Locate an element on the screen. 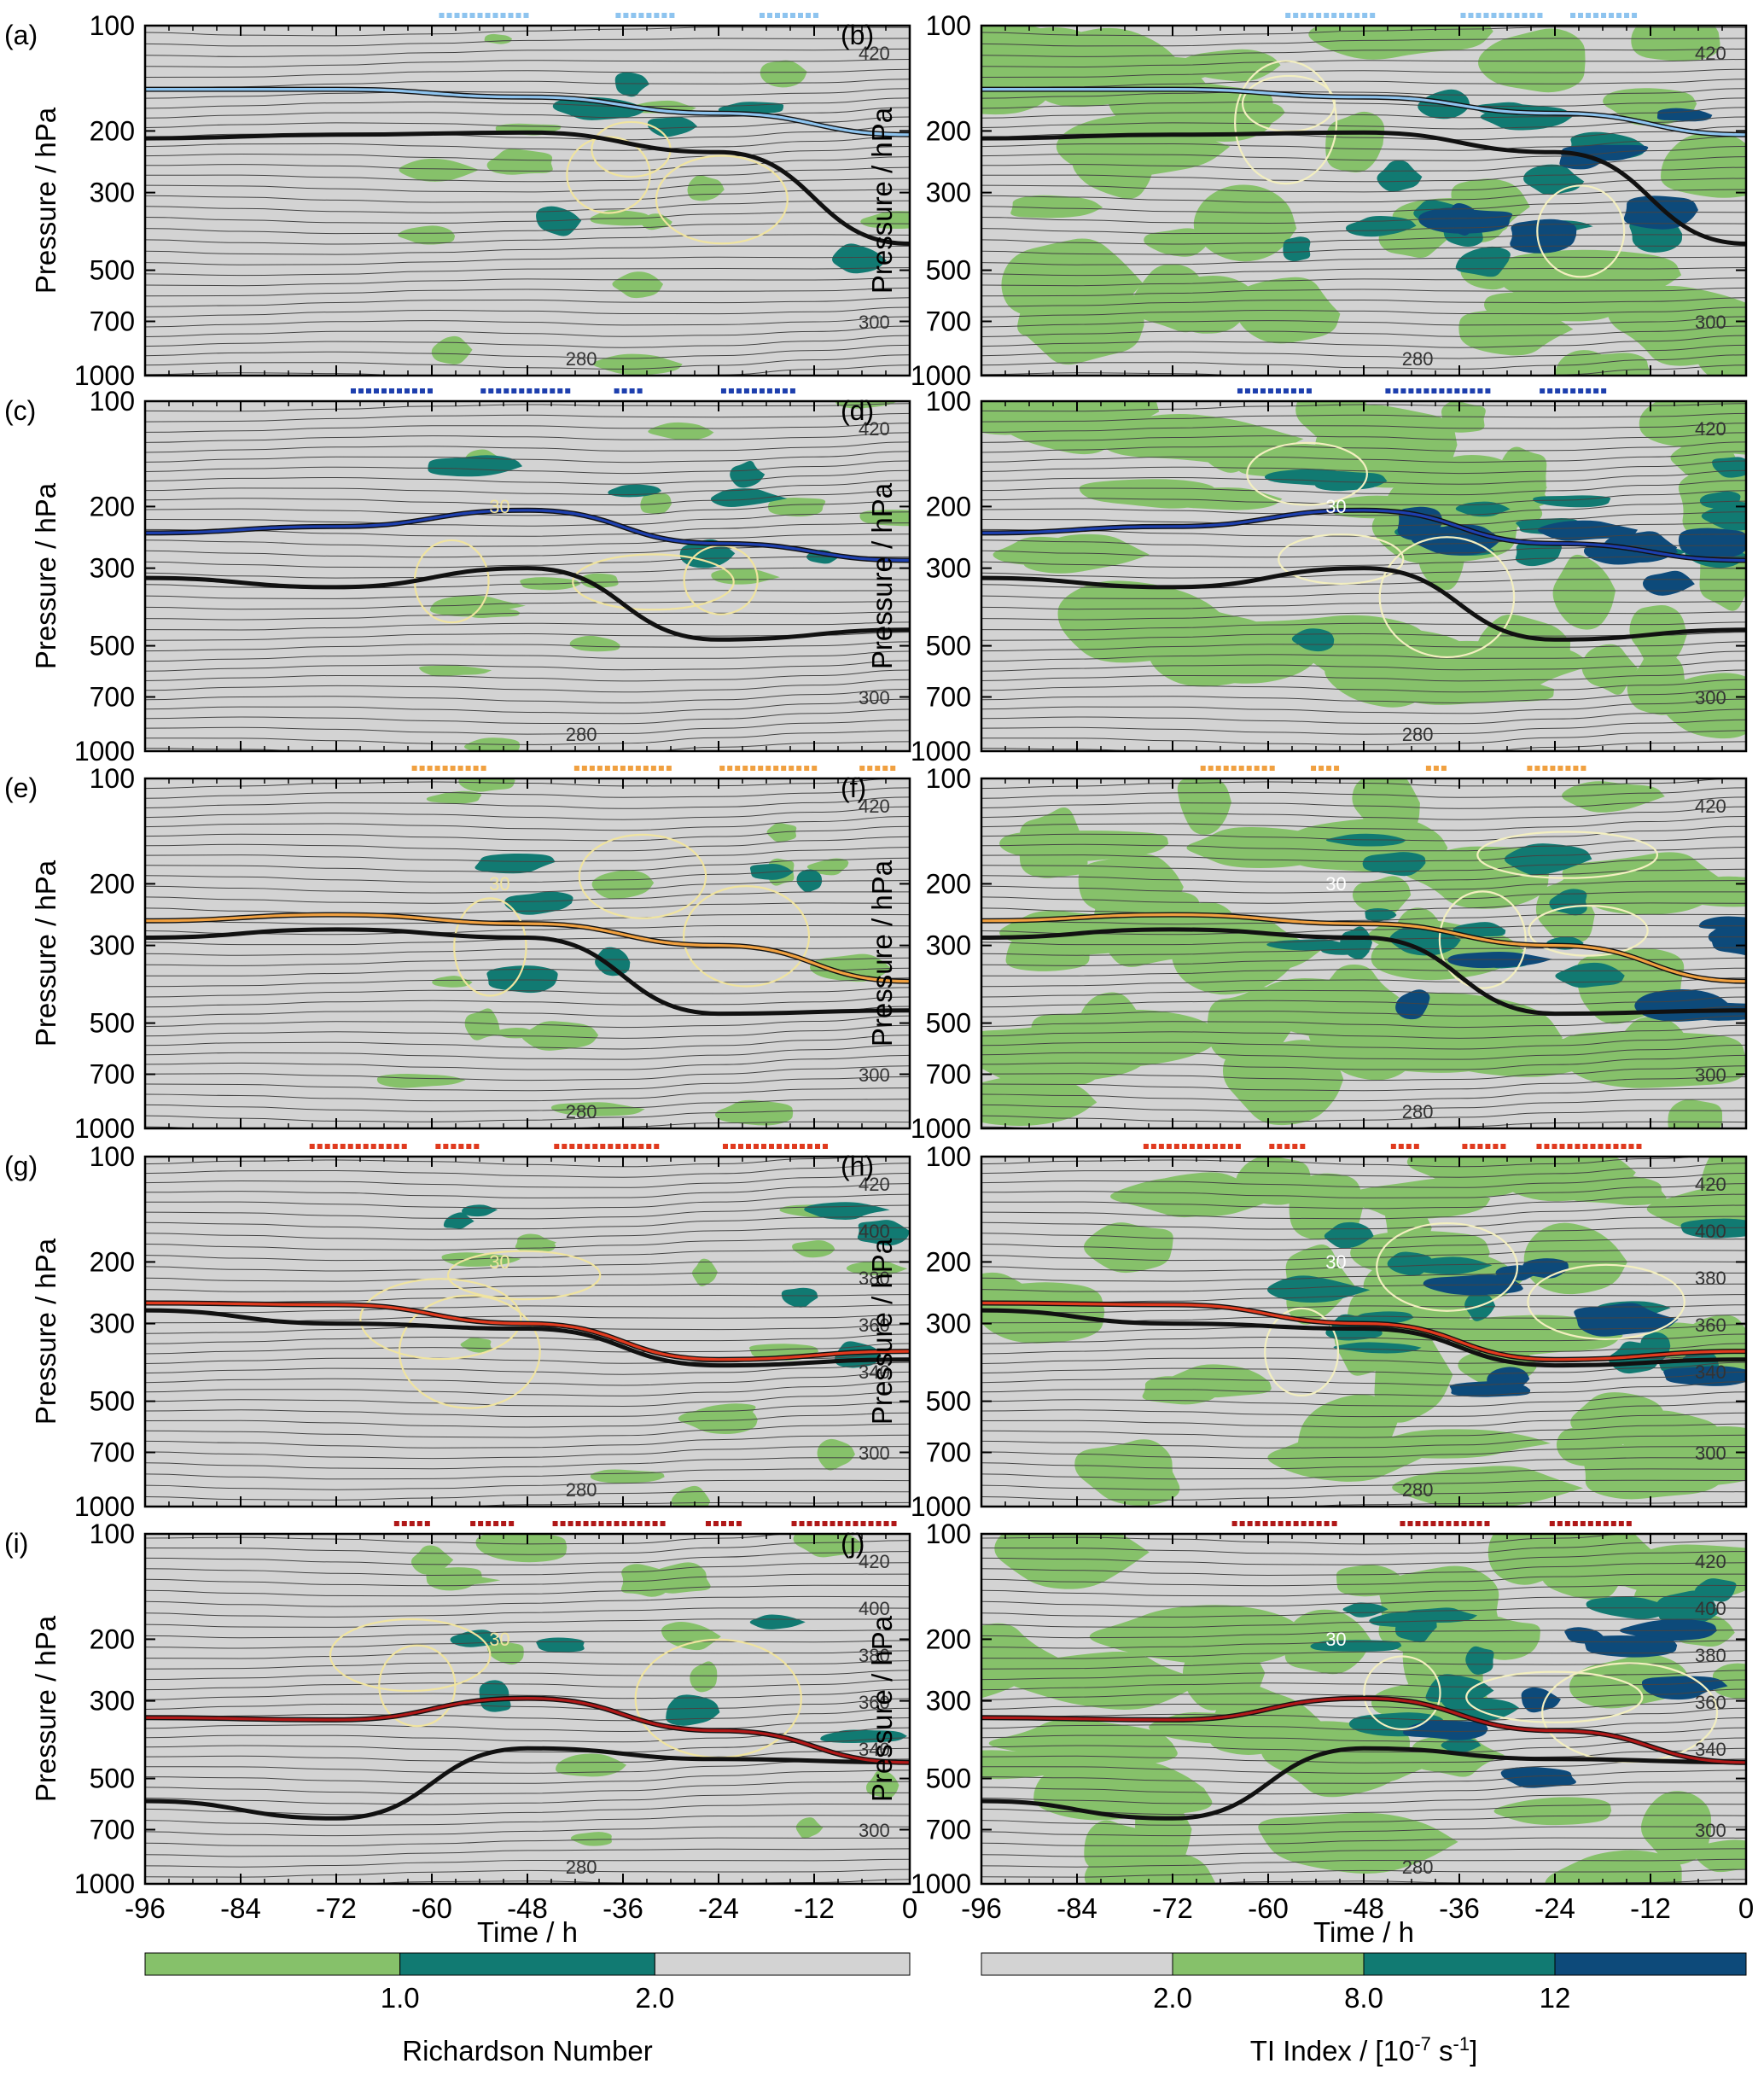  y-tick-label: 200 is located at coordinates (948, 130).